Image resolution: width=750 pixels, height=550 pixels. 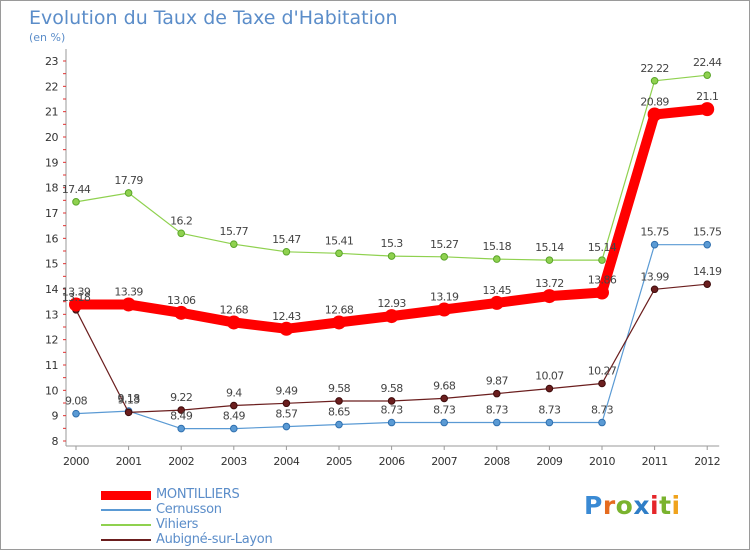 What do you see at coordinates (497, 381) in the screenshot?
I see `data-label: 9.87` at bounding box center [497, 381].